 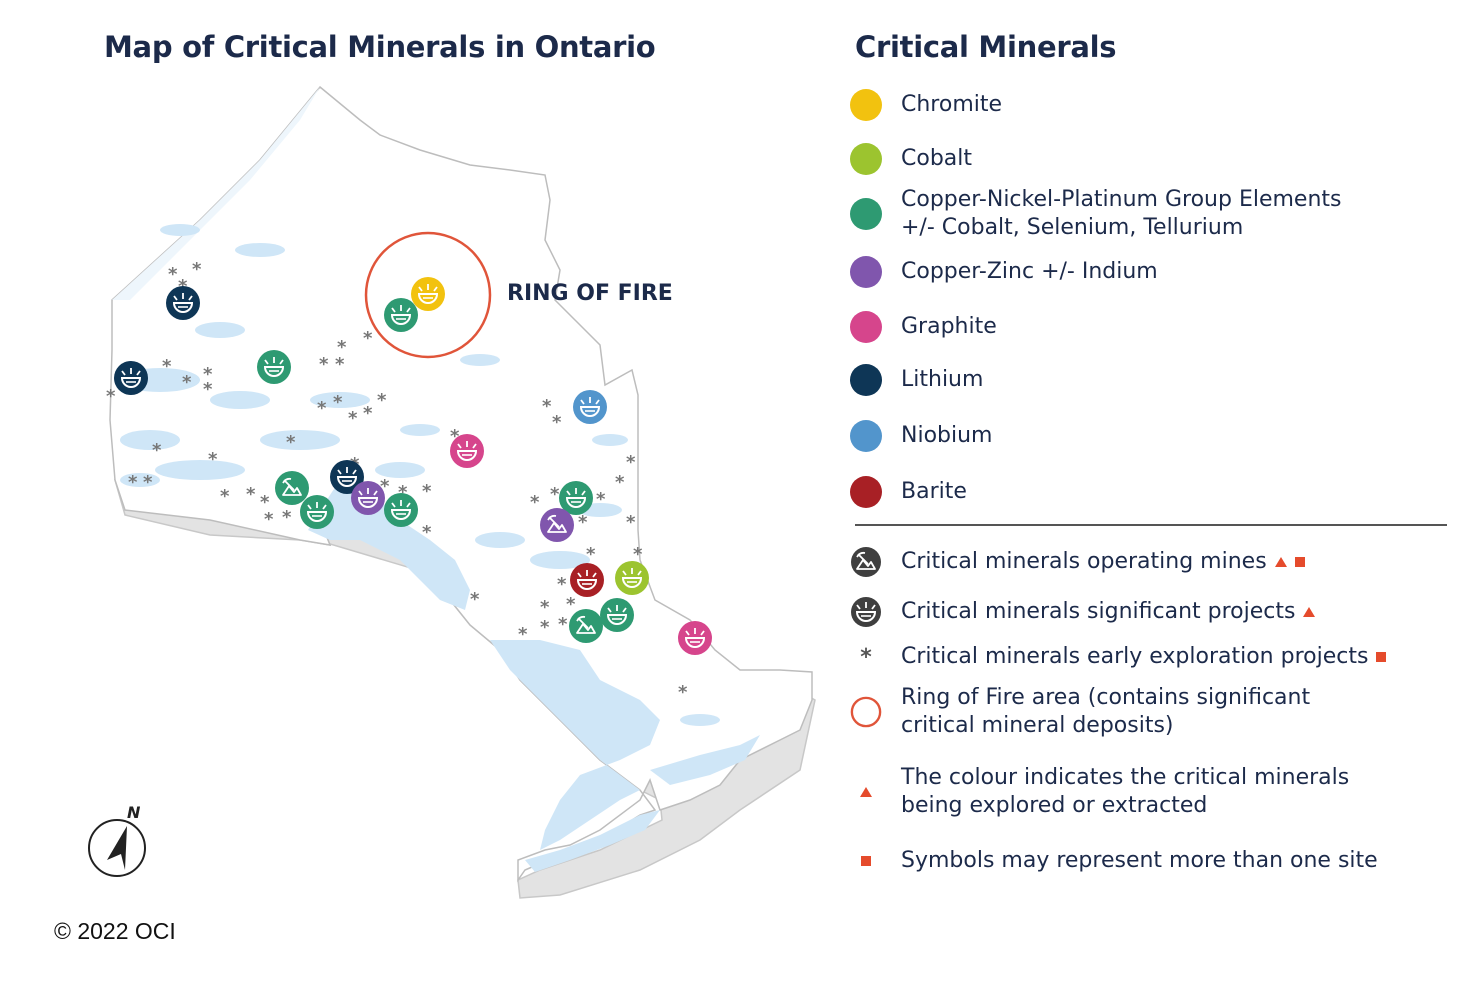 I want to click on legend-label: Lithium, so click(x=942, y=379).